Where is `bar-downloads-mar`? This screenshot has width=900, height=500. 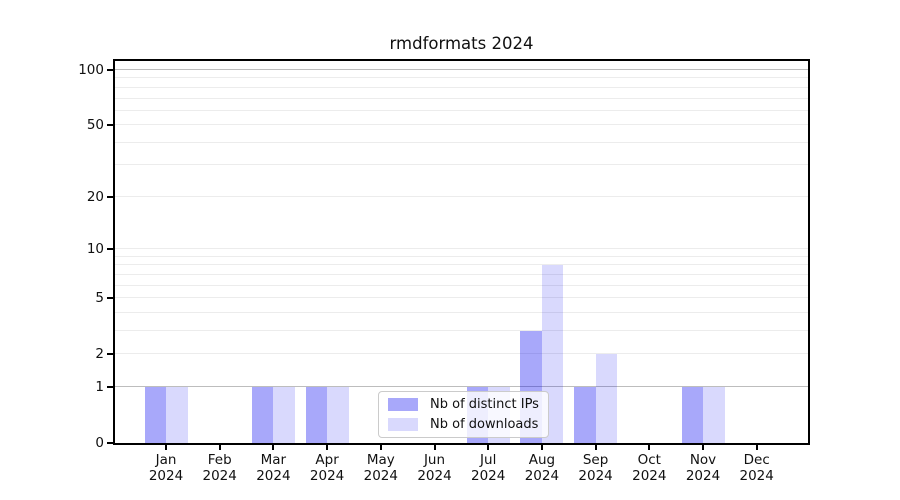 bar-downloads-mar is located at coordinates (284, 414).